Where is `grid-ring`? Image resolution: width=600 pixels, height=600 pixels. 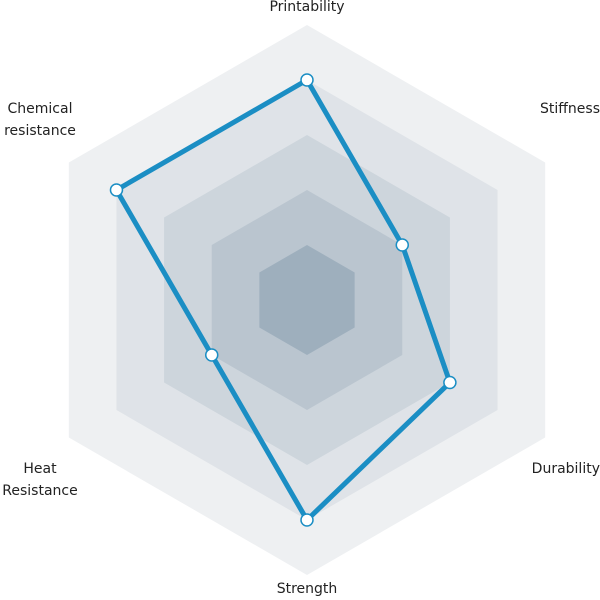 grid-ring is located at coordinates (307, 300).